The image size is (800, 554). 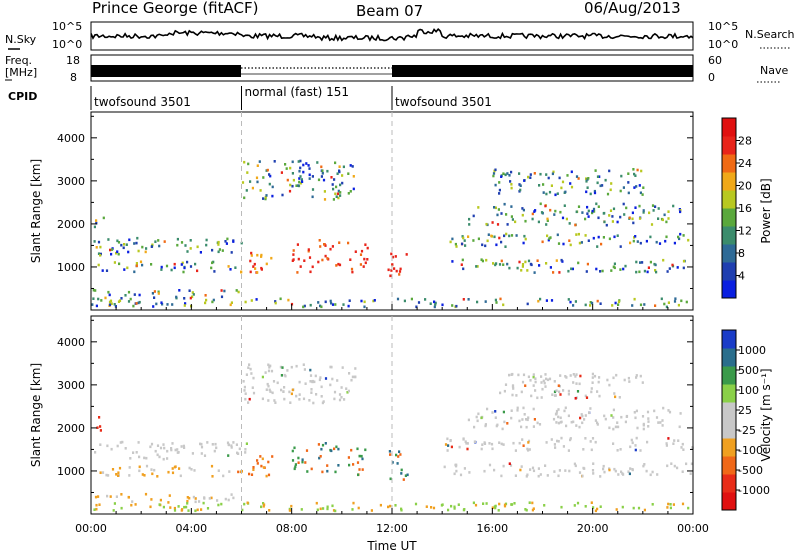 What do you see at coordinates (175, 8) in the screenshot?
I see `station-title: Prince George (fitACF)` at bounding box center [175, 8].